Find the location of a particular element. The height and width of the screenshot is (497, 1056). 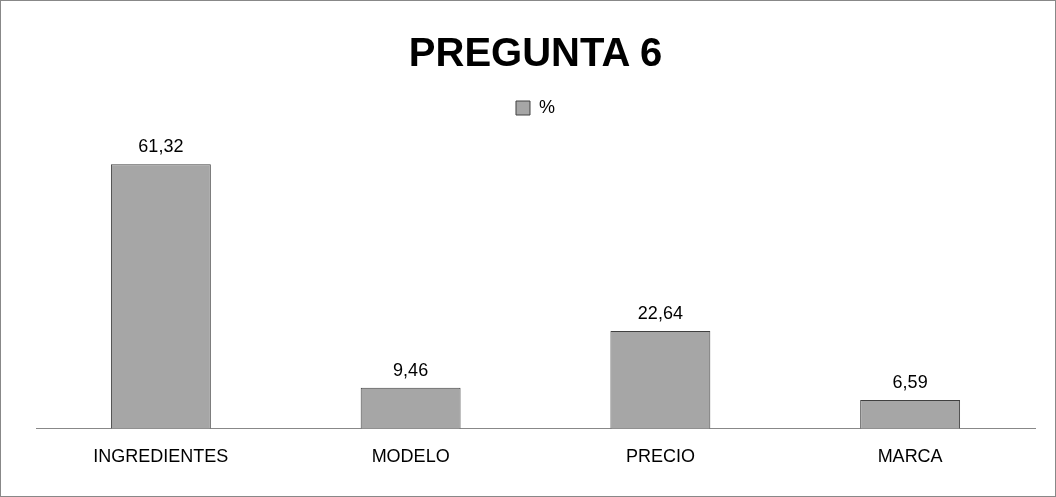

x-tick-label: INGREDIENTES is located at coordinates (161, 456).